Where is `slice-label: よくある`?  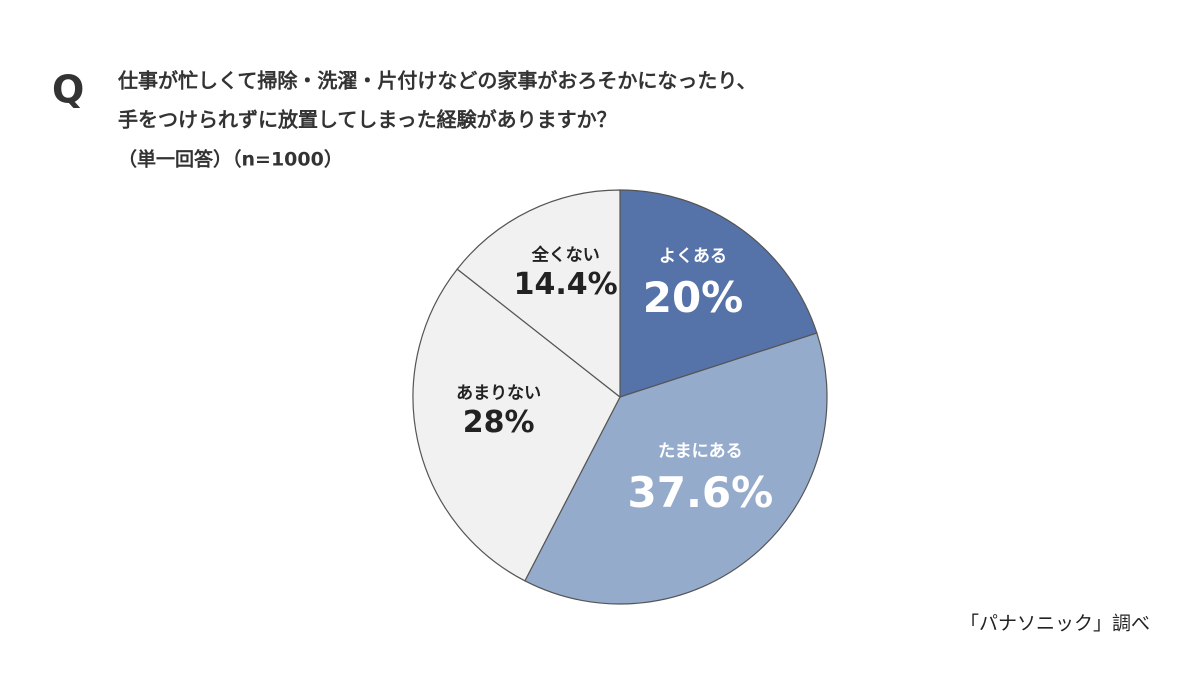
slice-label: よくある is located at coordinates (693, 257).